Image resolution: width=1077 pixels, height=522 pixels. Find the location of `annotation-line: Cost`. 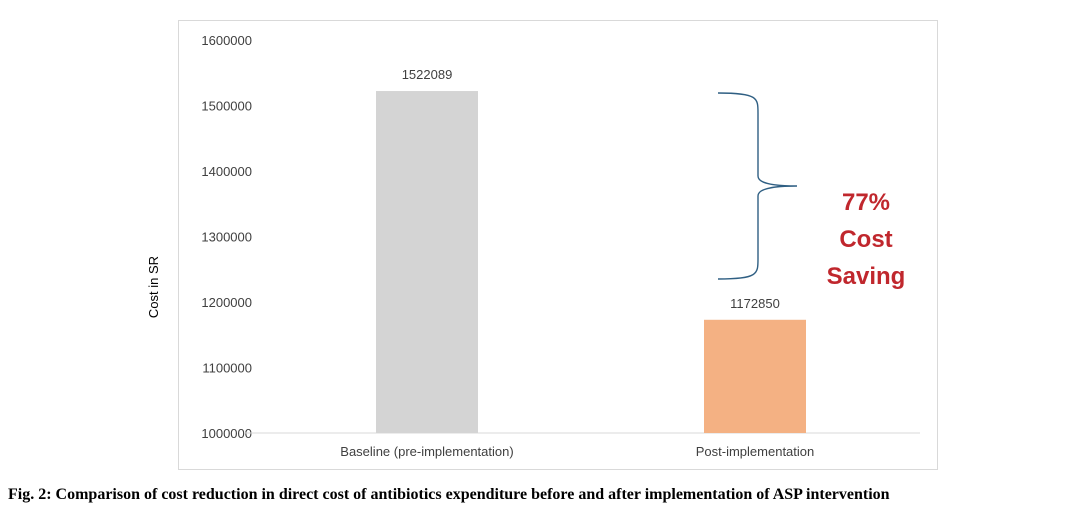

annotation-line: Cost is located at coordinates (865, 239).